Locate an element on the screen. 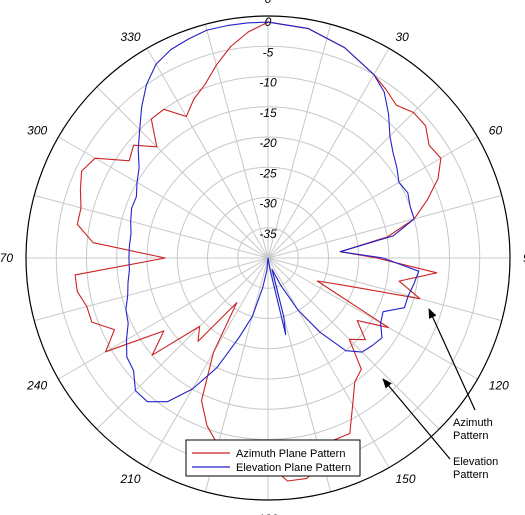  radial-tick-label: -30 is located at coordinates (268, 204).